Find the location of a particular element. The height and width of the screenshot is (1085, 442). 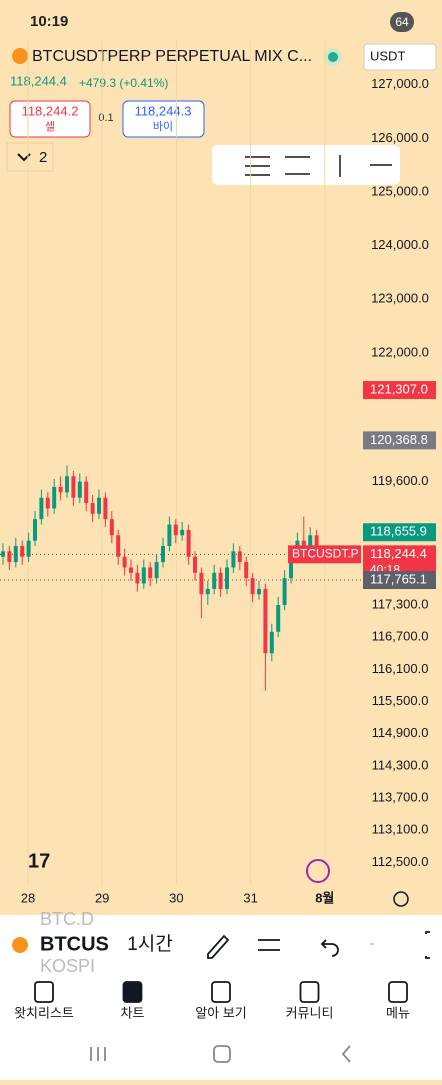

buy-button is located at coordinates (163, 119).